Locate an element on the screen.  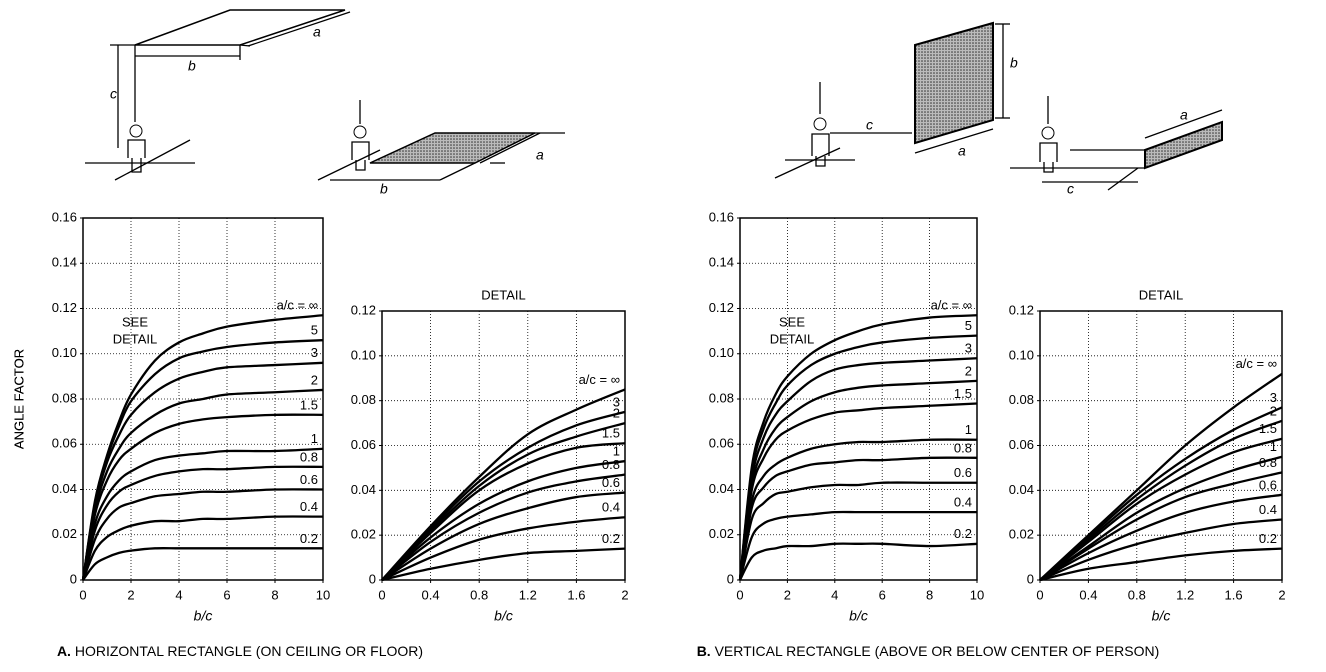
x-tick-label: 0.4 is located at coordinates (1088, 594).